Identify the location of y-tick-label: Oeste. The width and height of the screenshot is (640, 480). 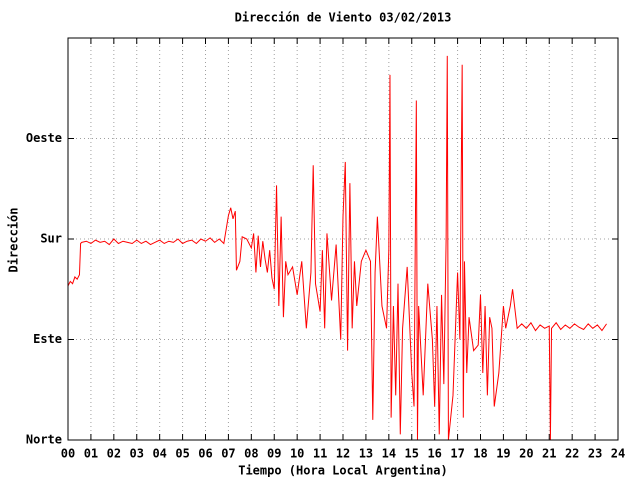
(44, 138).